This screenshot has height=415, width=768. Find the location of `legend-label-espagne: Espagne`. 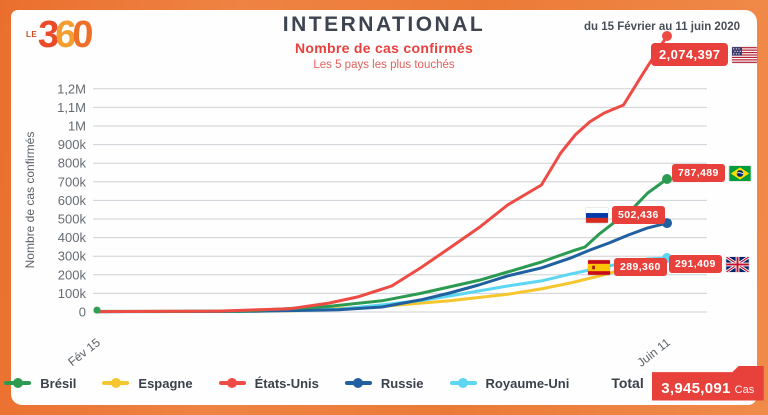

legend-label-espagne: Espagne is located at coordinates (165, 383).